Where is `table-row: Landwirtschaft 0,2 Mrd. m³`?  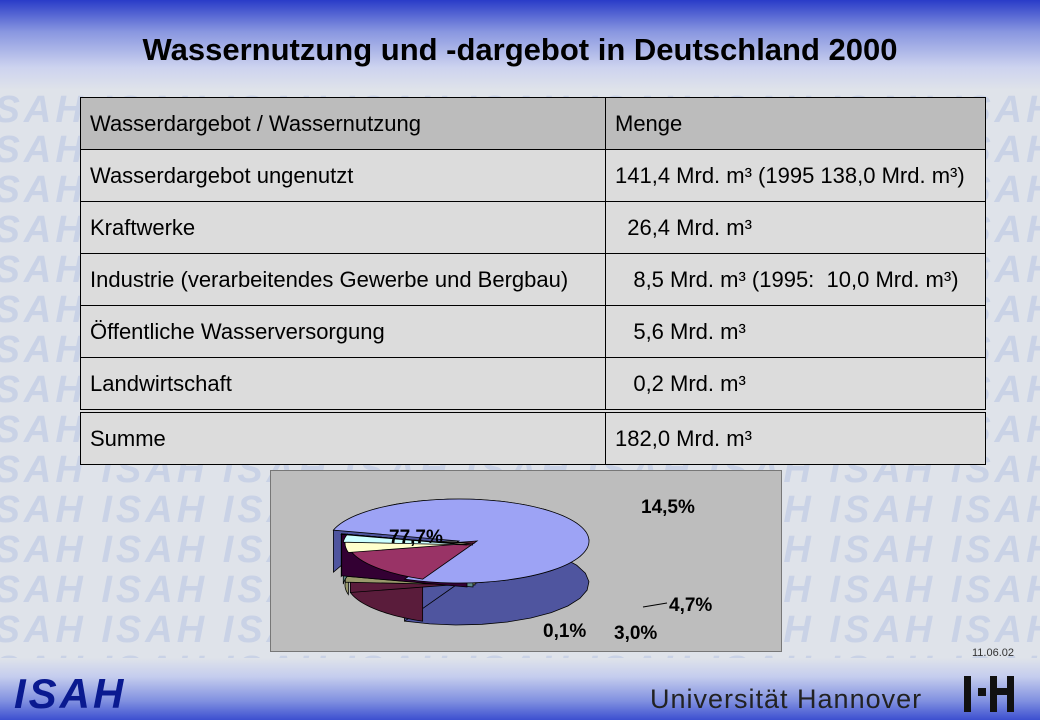
table-row: Landwirtschaft 0,2 Mrd. m³ is located at coordinates (533, 384).